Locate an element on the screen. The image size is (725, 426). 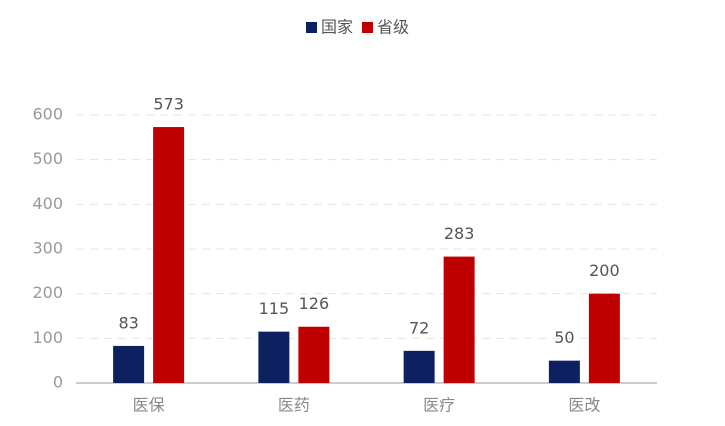
y-tick-label: 400 is located at coordinates (47, 203).